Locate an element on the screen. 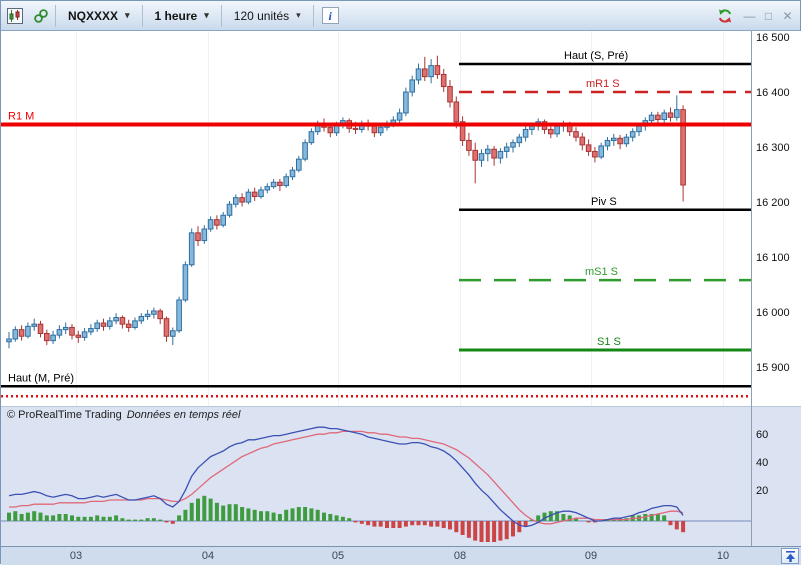 This screenshot has width=801, height=565. price-axis-label: 15 900 is located at coordinates (773, 368).